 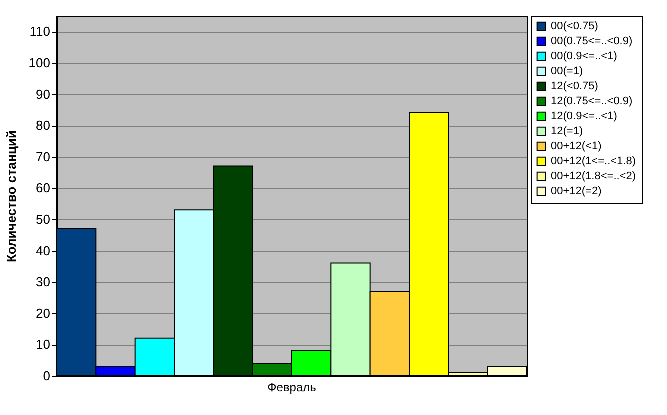 What do you see at coordinates (43, 94) in the screenshot?
I see `y-tick-label: 90` at bounding box center [43, 94].